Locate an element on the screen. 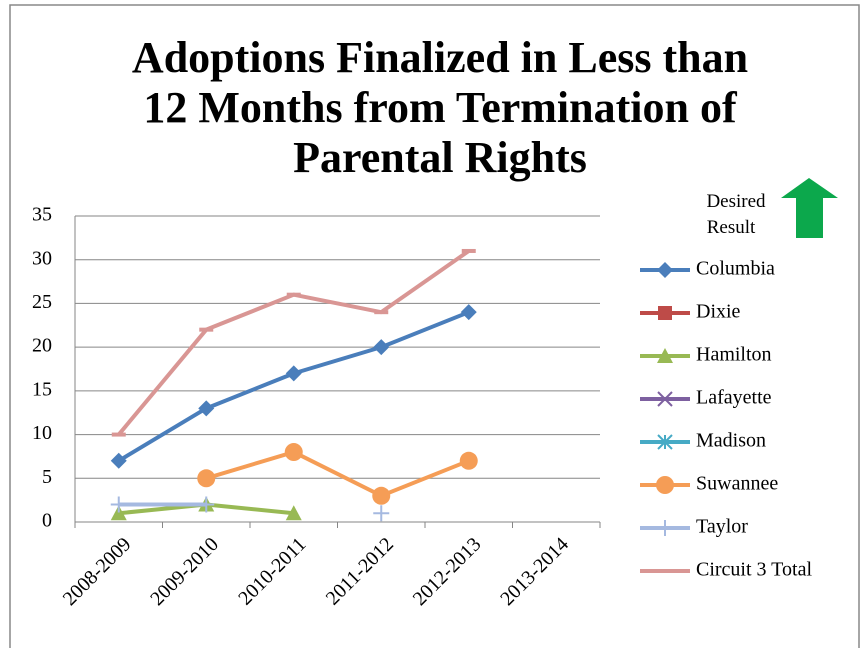 This screenshot has height=648, width=860. legend-label: Dixie is located at coordinates (718, 312).